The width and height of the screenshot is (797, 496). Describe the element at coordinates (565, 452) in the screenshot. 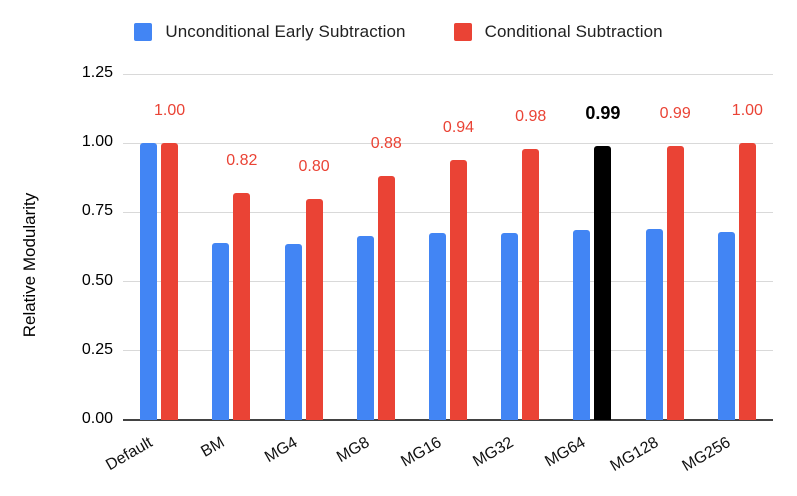

I see `x-tick-label-mg64: MG64` at that location.